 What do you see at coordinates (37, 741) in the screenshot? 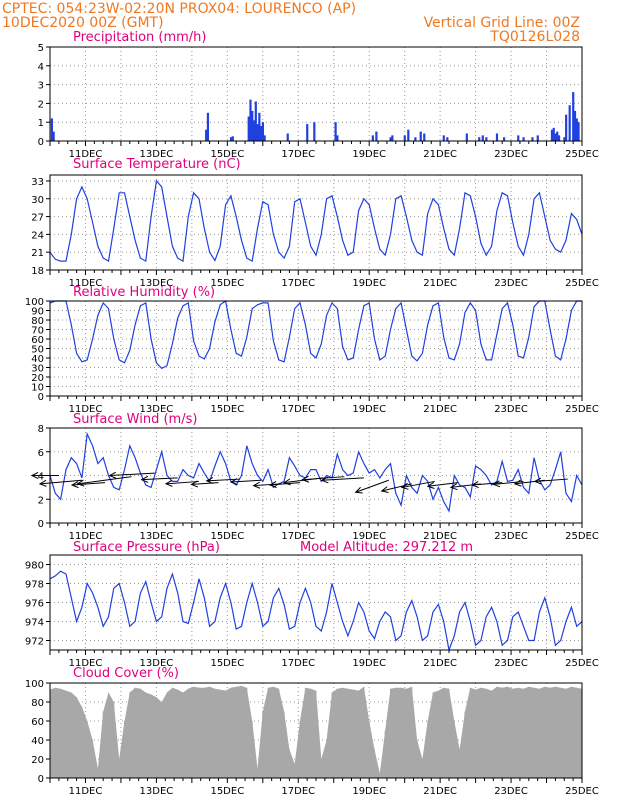
I see `ytick-label: 40` at bounding box center [37, 741].